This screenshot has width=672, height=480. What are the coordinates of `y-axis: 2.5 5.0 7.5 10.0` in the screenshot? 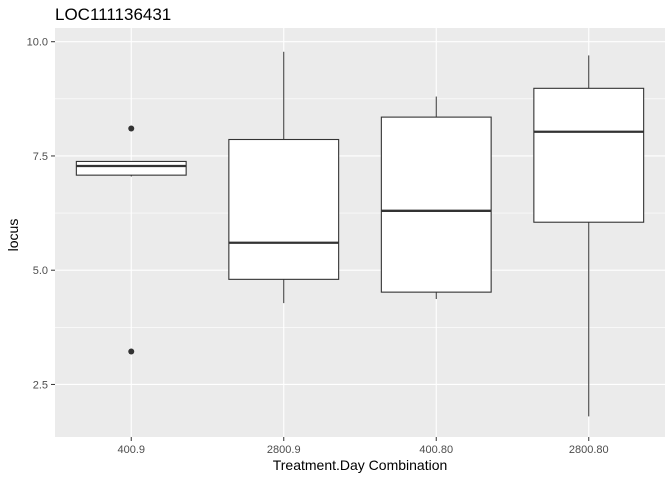 It's located at (41, 214).